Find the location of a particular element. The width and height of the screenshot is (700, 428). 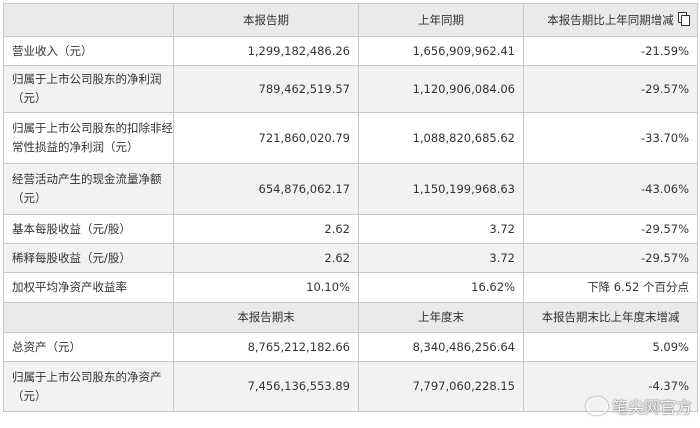

row-label: 归属于上市公司股东的净利润 （元） is located at coordinates (88, 89).